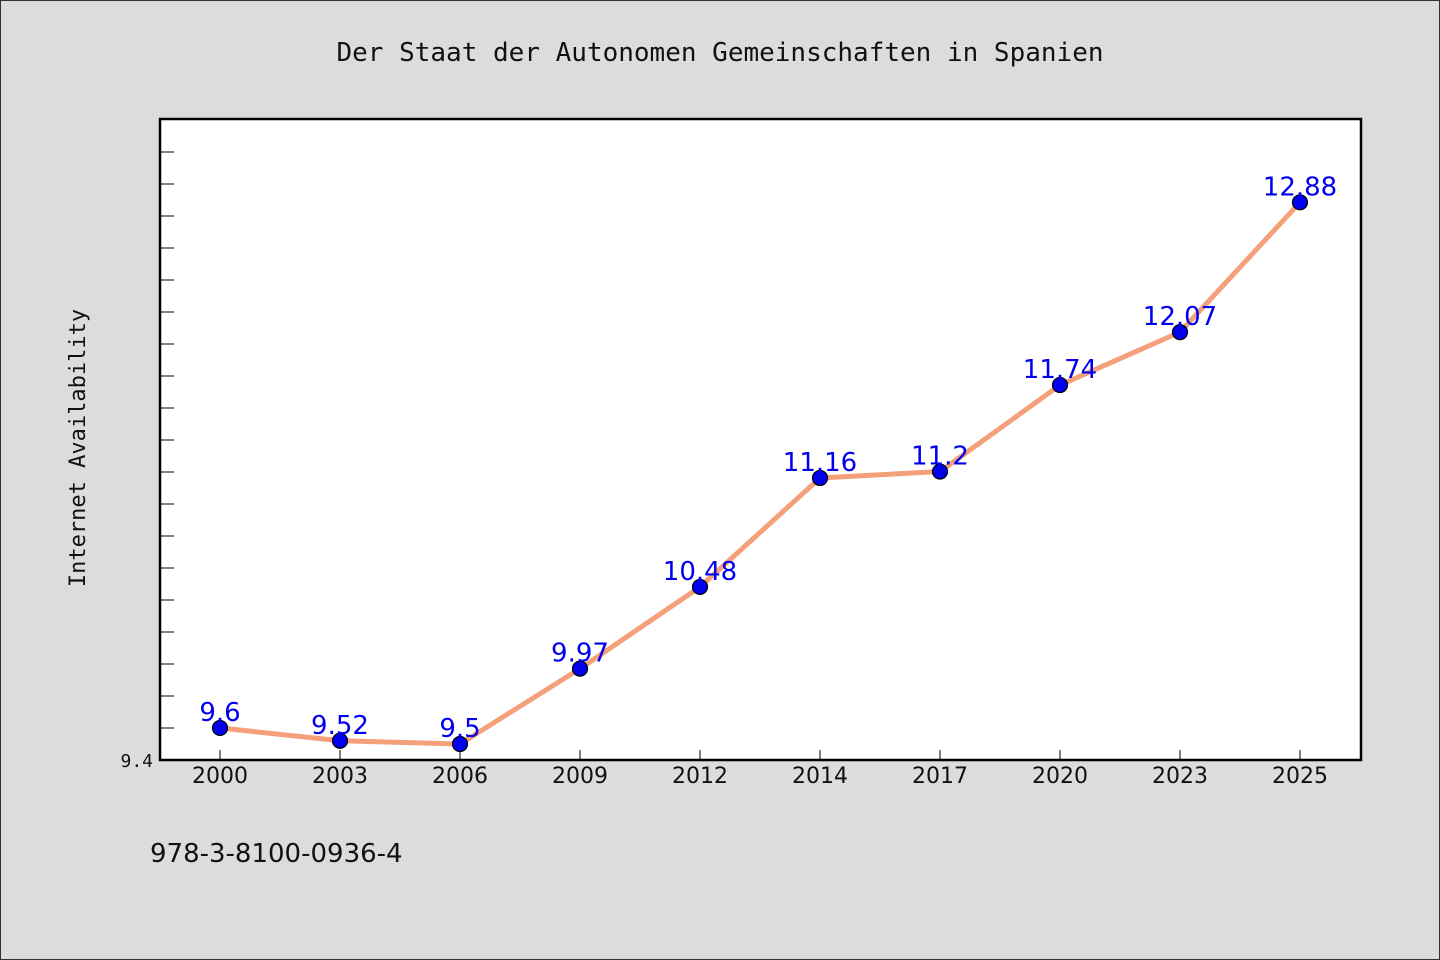  Describe the element at coordinates (820, 776) in the screenshot. I see `x-tick-label: 2014` at that location.